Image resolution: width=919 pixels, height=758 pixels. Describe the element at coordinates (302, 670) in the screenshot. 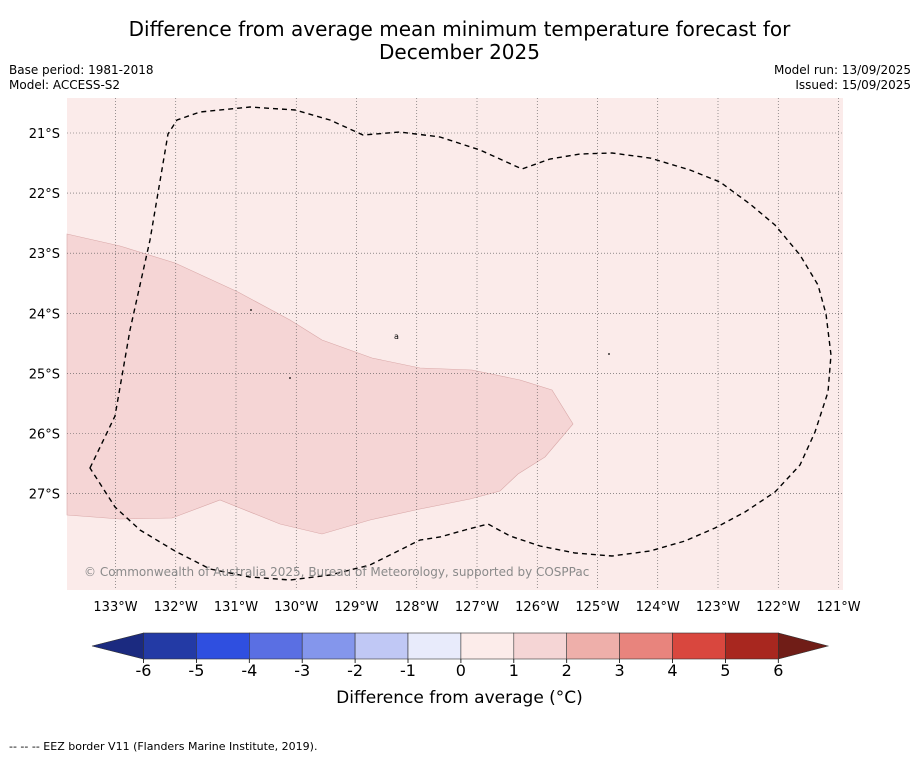

I see `colorbar-tick-label: -3` at that location.